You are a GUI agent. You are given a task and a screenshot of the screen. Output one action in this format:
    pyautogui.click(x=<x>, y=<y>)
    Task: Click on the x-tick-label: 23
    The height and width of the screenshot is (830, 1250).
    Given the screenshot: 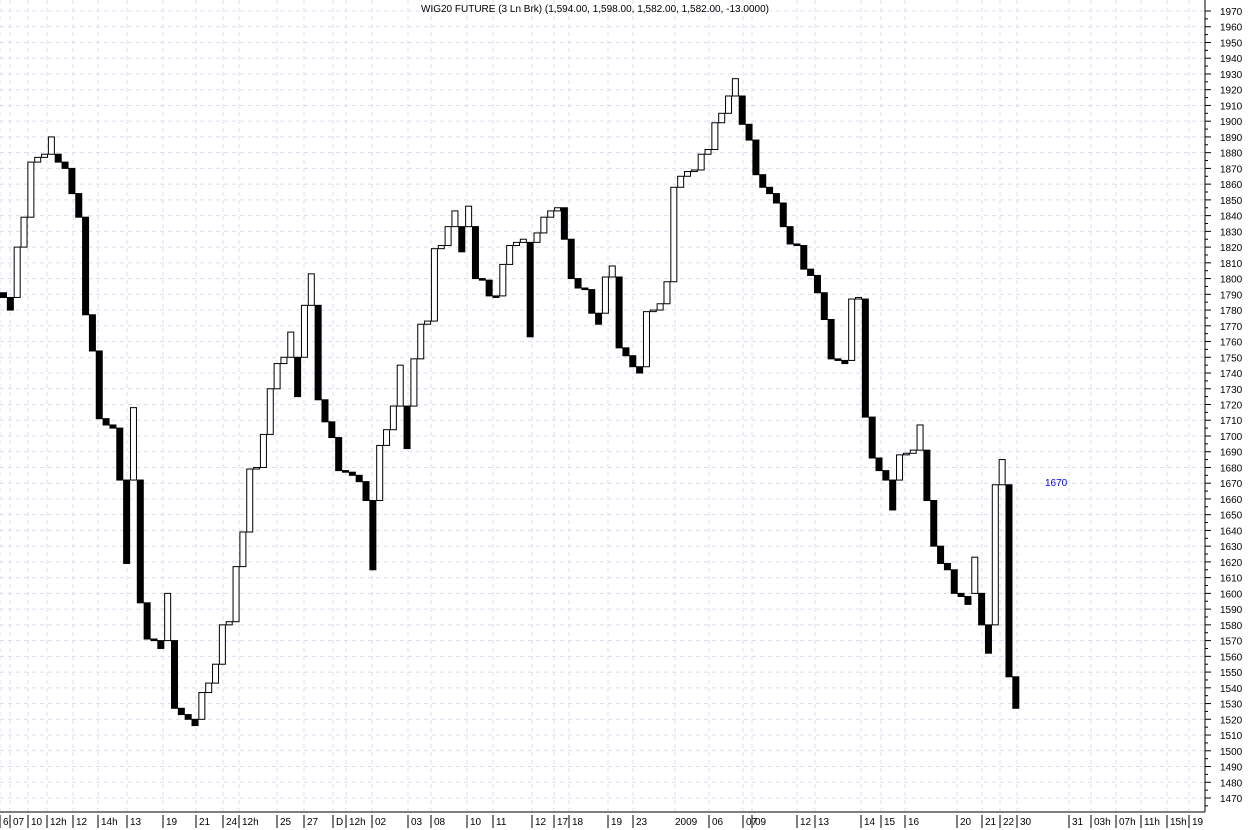 What is the action you would take?
    pyautogui.click(x=642, y=822)
    